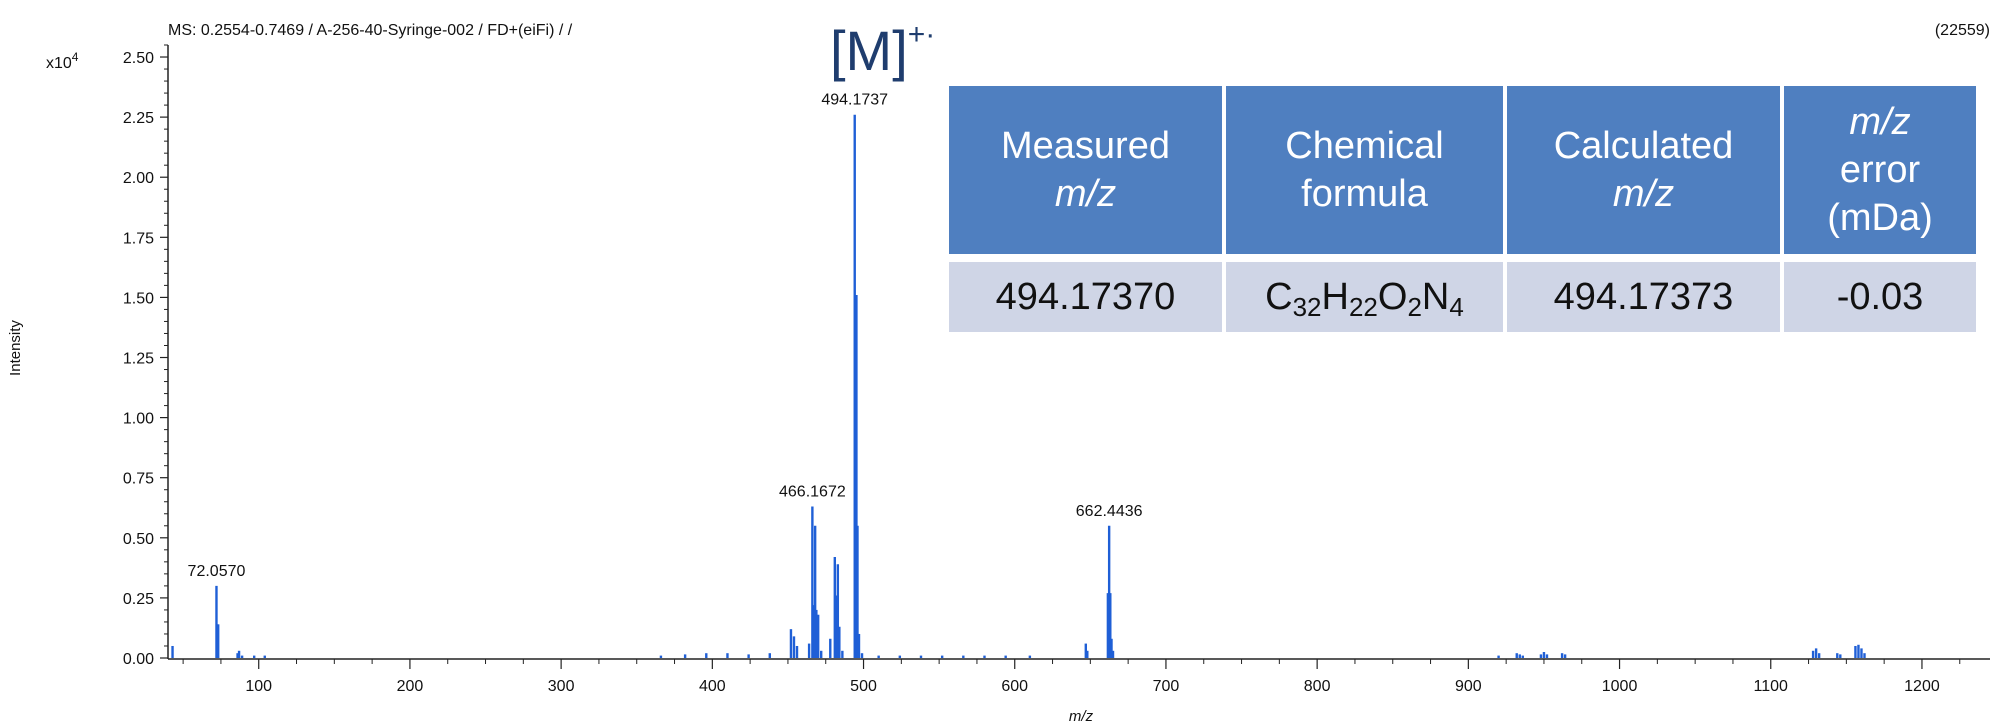  I want to click on peak-label: 466.1672, so click(812, 492).